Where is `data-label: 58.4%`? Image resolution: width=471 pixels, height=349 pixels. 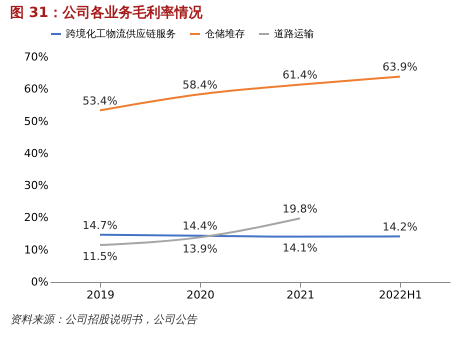
data-label: 58.4% is located at coordinates (200, 85).